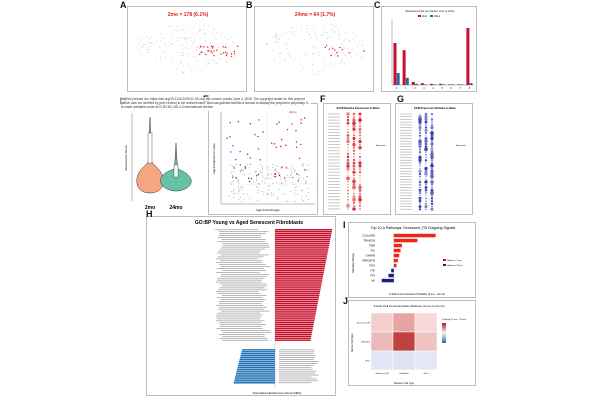 The height and width of the screenshot is (400, 600). Describe the element at coordinates (395, 265) in the screenshot. I see `i-bar` at that location.